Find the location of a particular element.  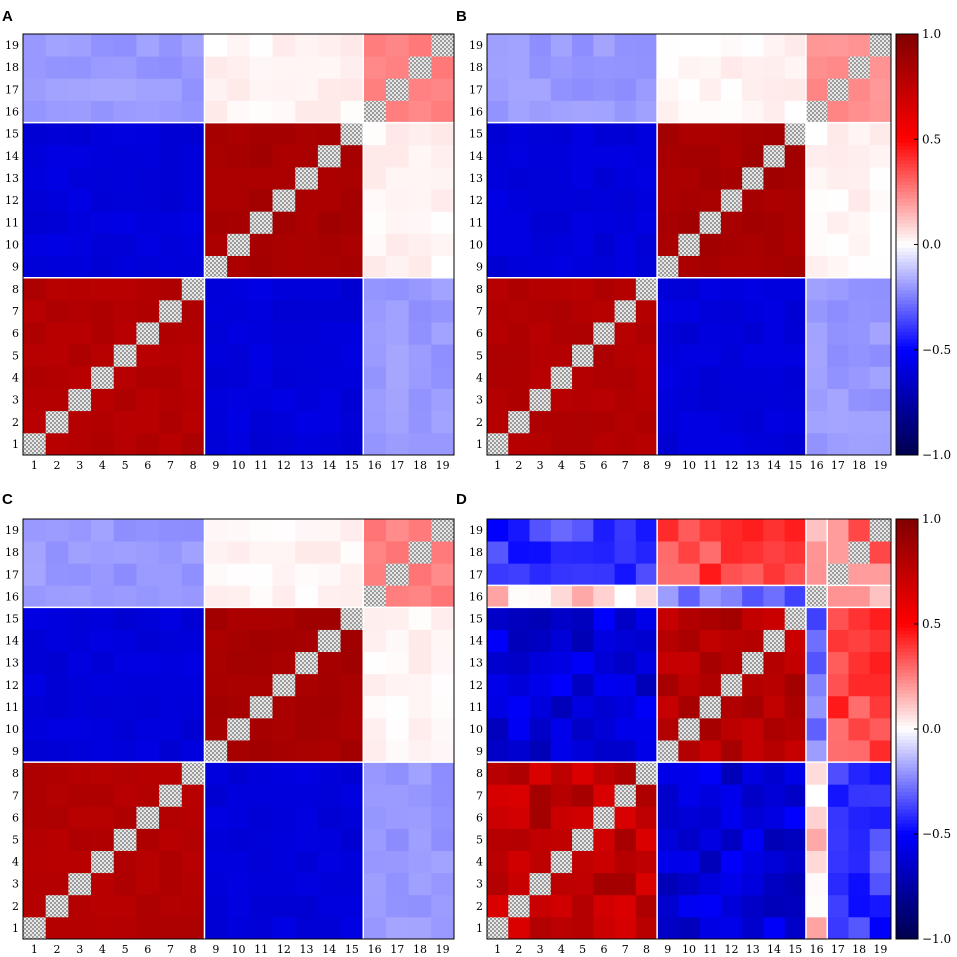

x-tick-label: 8 is located at coordinates (646, 949).